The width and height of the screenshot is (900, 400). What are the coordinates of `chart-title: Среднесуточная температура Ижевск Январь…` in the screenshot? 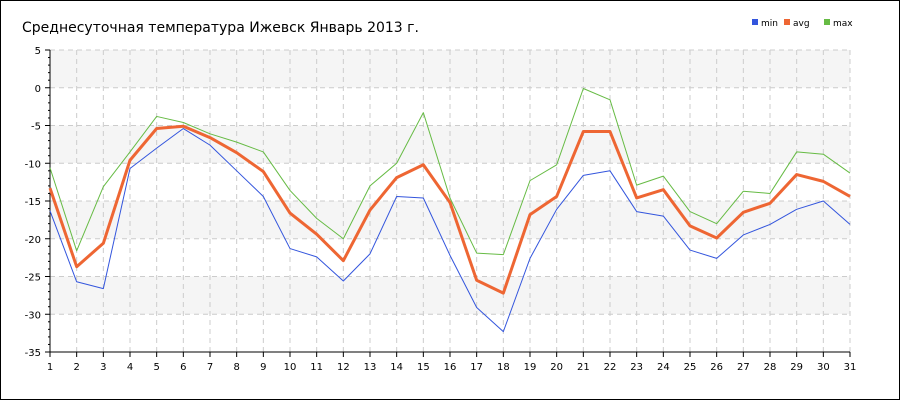 It's located at (220, 28).